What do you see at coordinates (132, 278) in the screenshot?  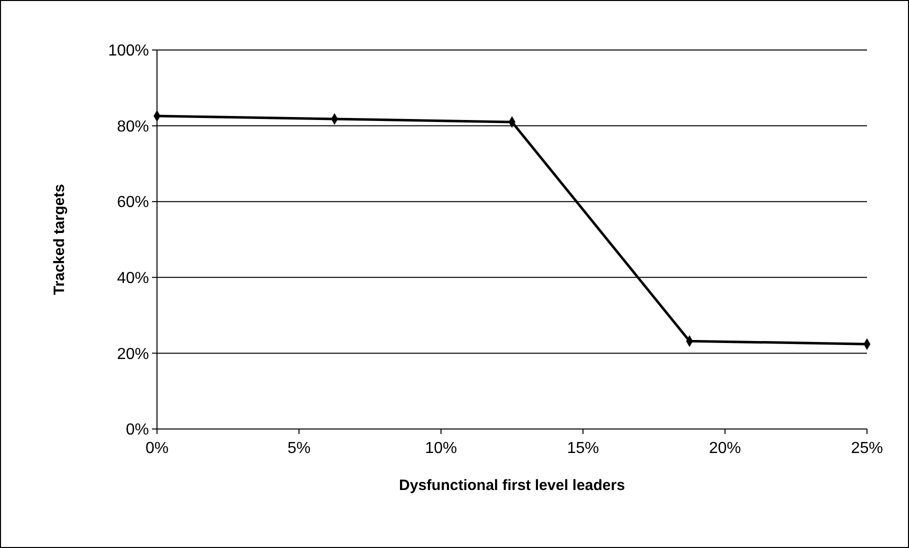 I see `y-tick-label: 40%` at bounding box center [132, 278].